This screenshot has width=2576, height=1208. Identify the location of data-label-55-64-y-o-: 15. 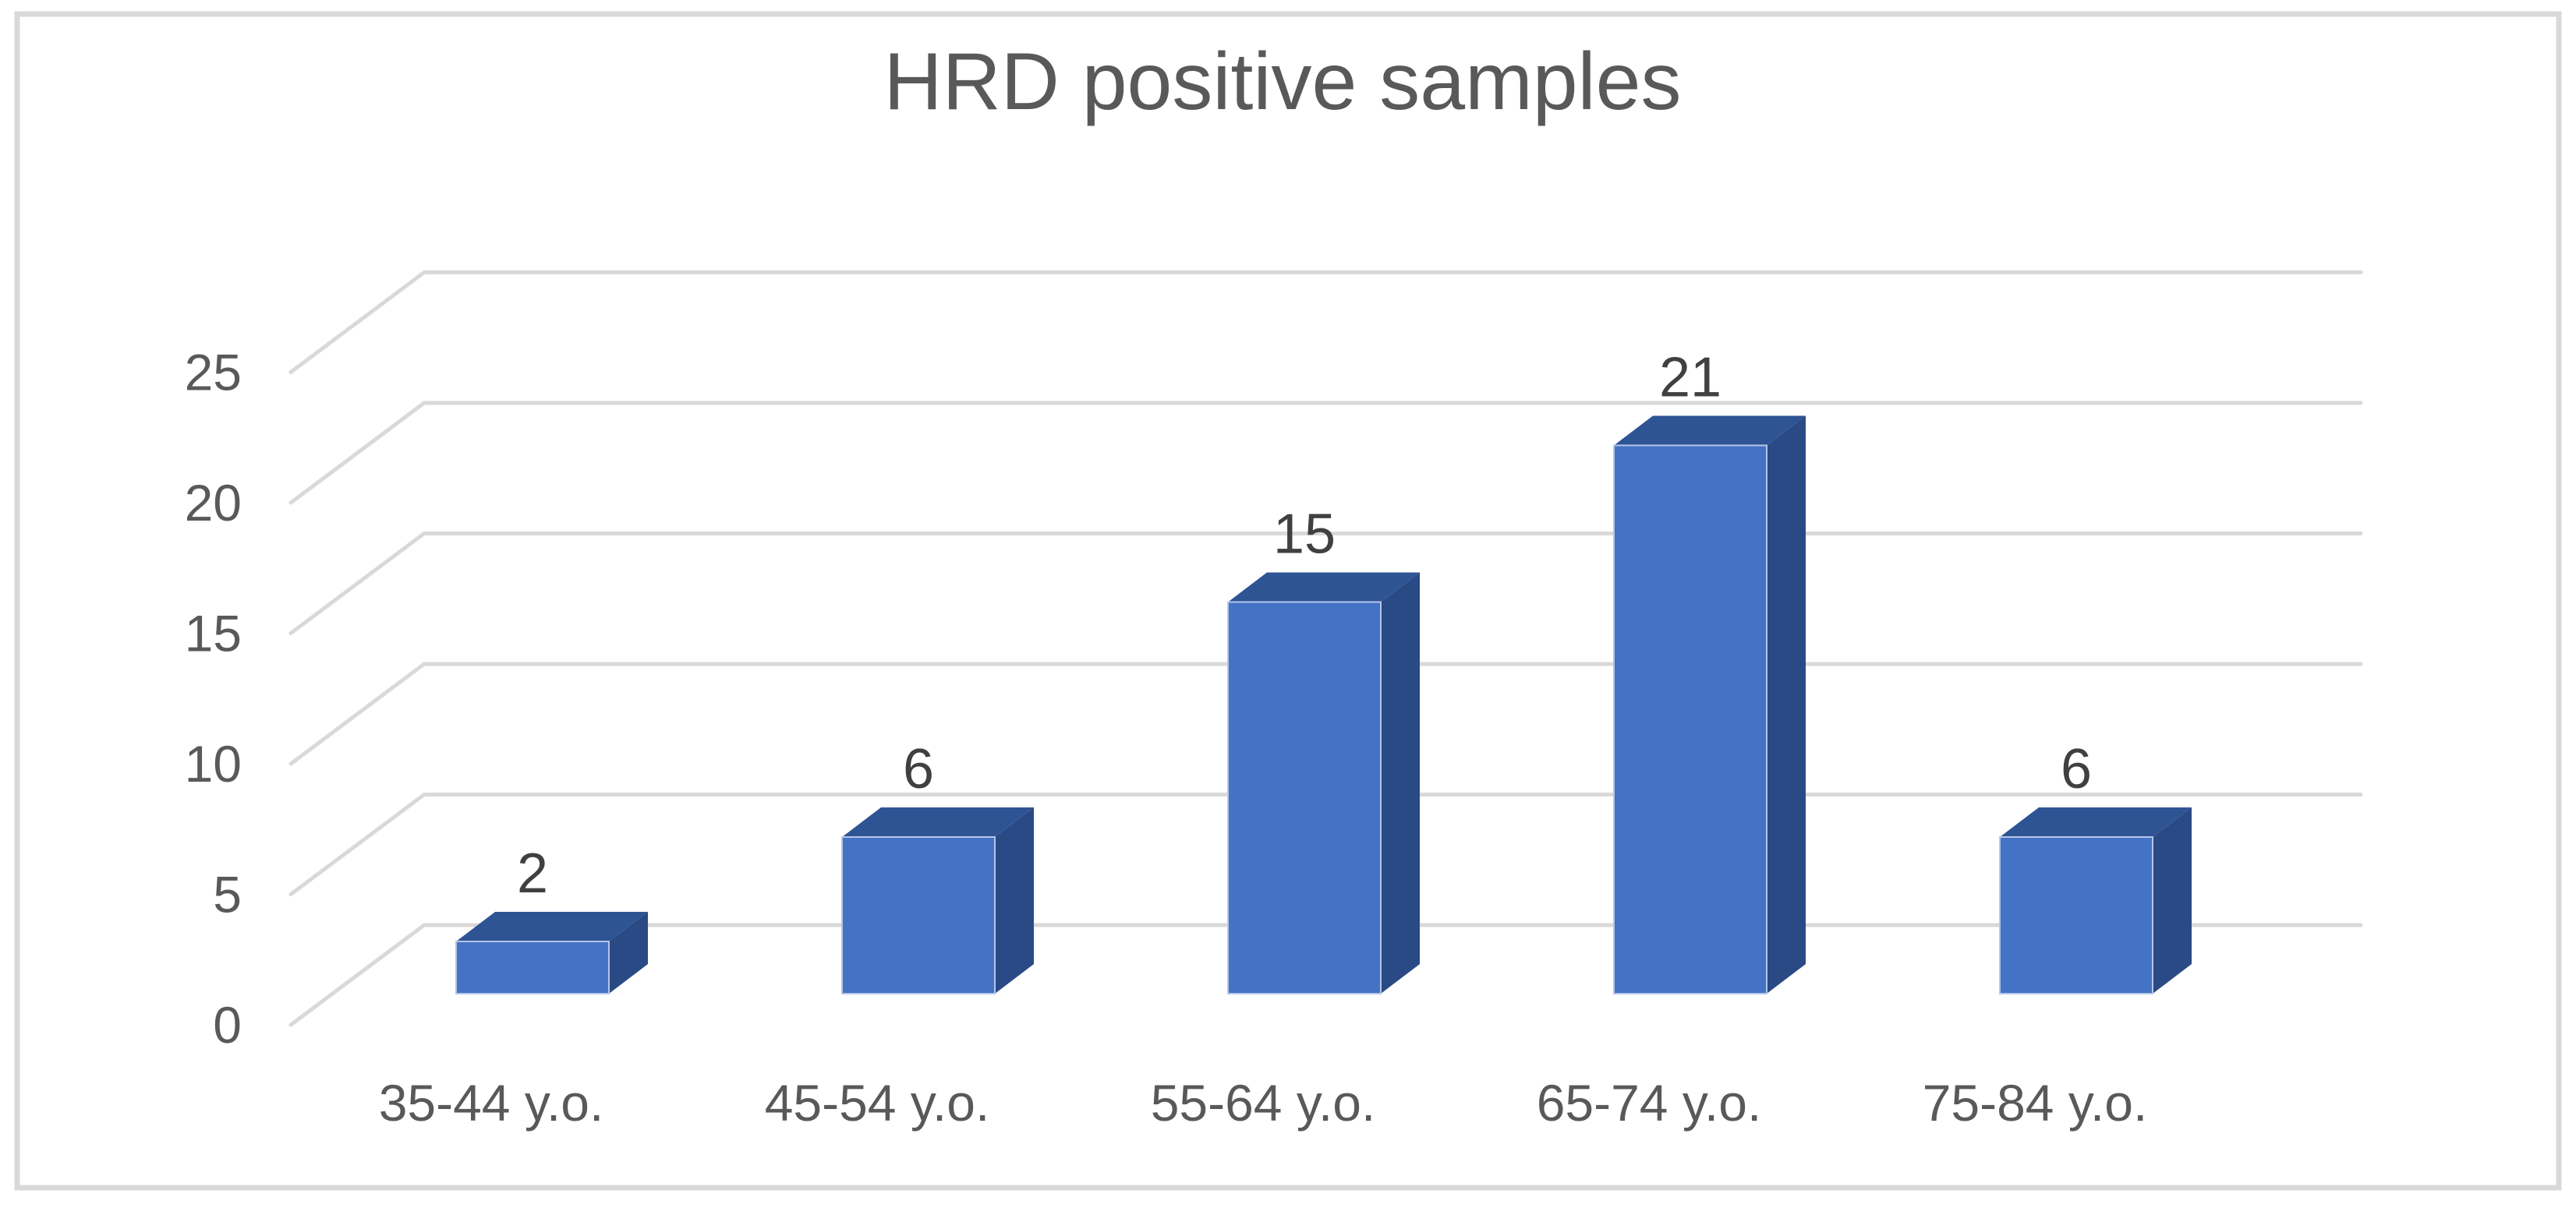
(1304, 534).